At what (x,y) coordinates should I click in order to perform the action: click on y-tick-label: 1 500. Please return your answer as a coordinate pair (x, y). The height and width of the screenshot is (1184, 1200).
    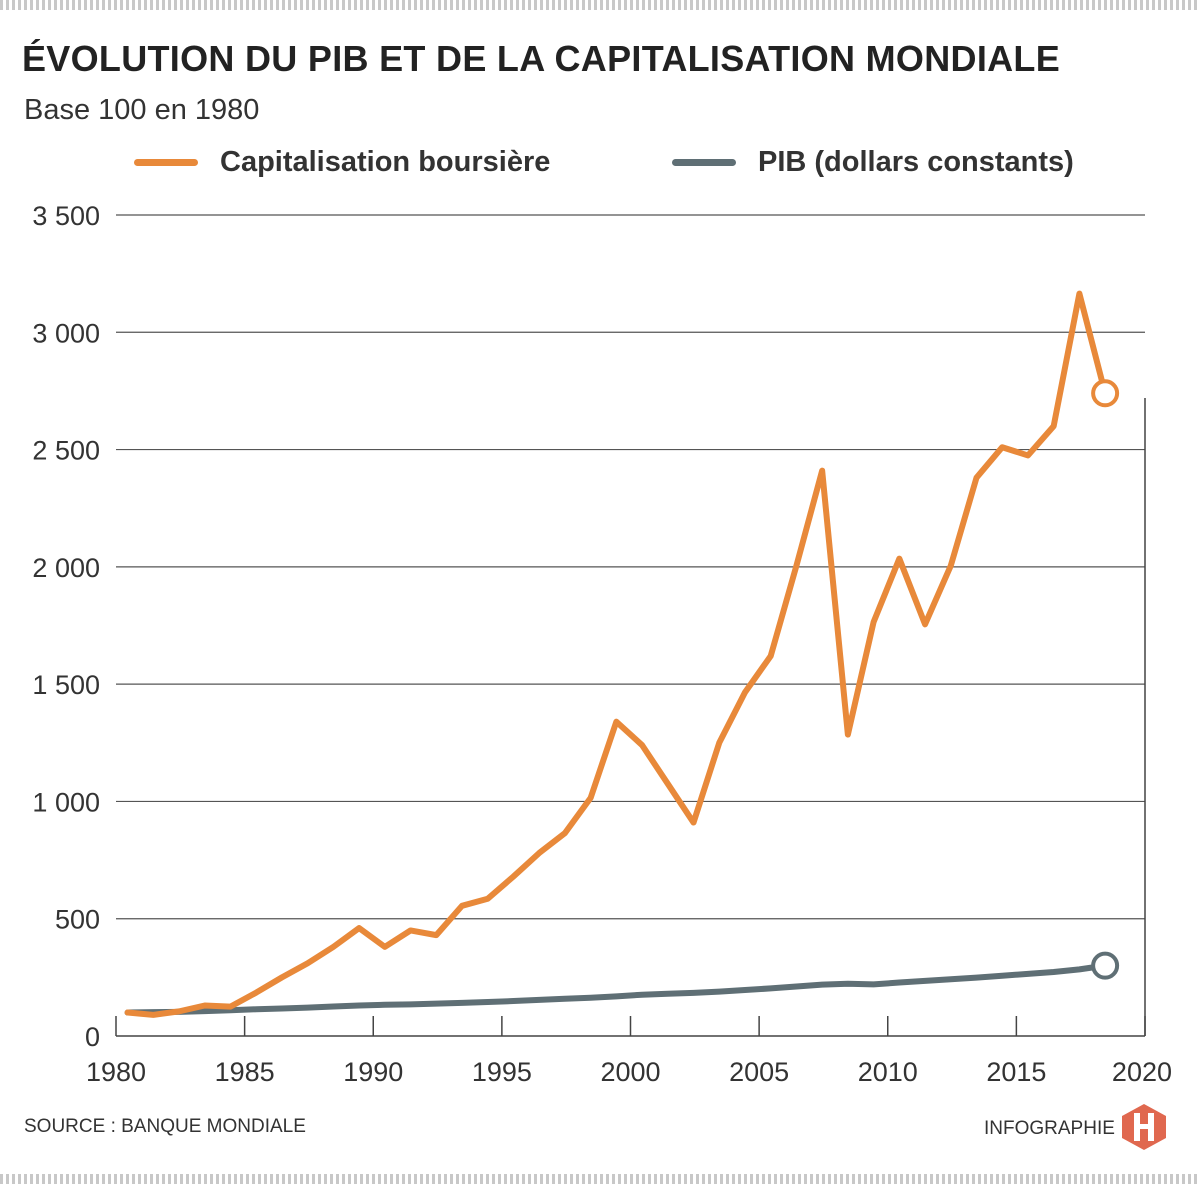
    Looking at the image, I should click on (66, 685).